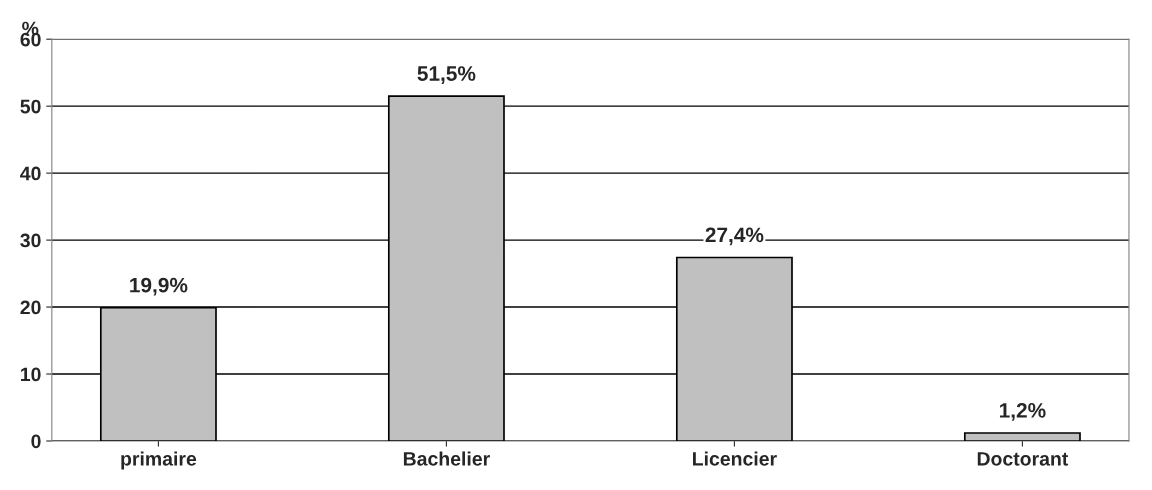  What do you see at coordinates (1022, 436) in the screenshot?
I see `bar` at bounding box center [1022, 436].